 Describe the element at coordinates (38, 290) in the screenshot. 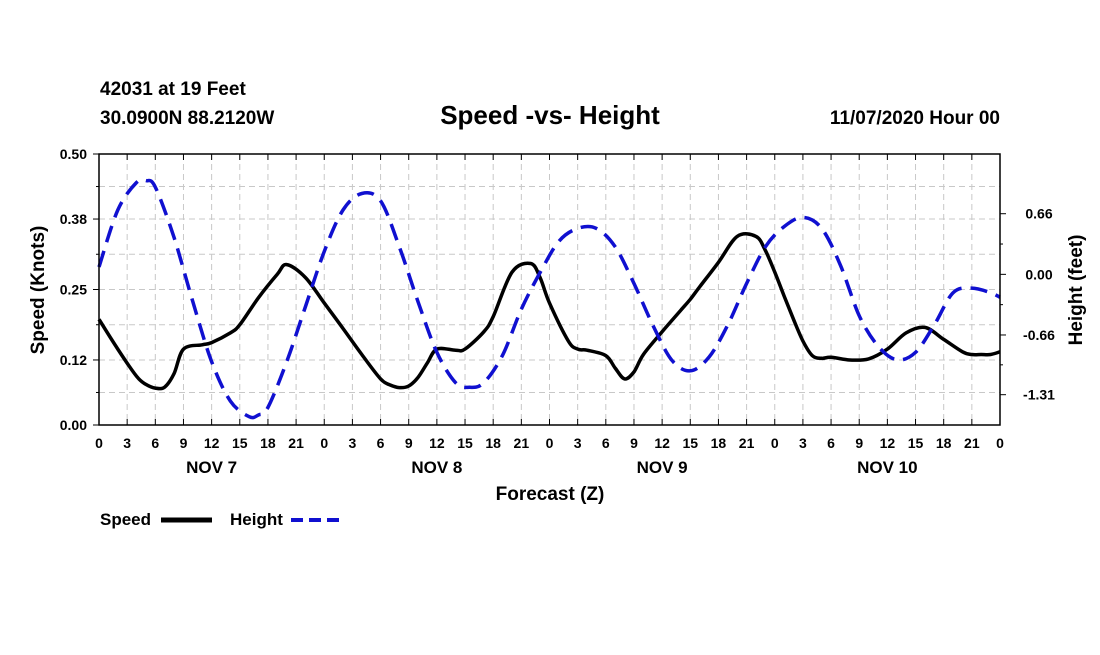

I see `y-axis-title: Speed (Knots)` at that location.